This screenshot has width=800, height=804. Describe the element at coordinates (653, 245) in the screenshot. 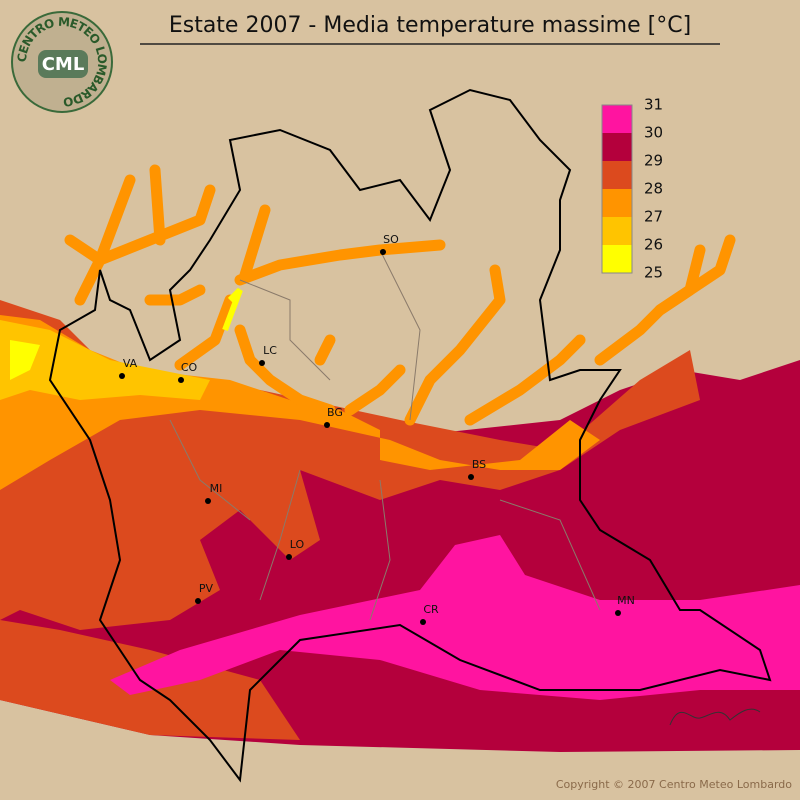

I see `legend-label: 26` at that location.